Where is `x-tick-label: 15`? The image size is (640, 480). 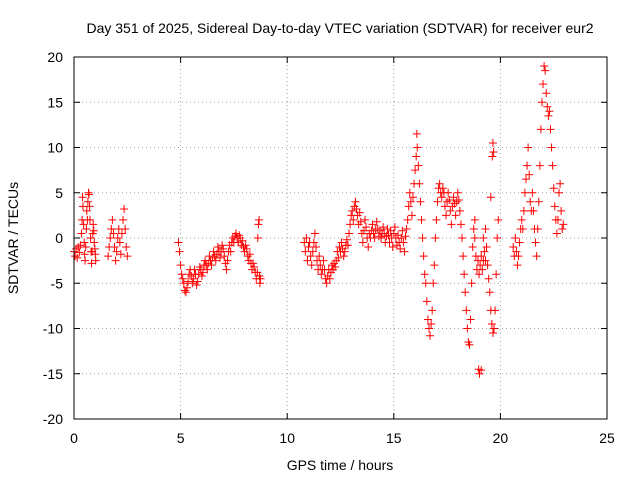
x-tick-label: 15 is located at coordinates (394, 438).